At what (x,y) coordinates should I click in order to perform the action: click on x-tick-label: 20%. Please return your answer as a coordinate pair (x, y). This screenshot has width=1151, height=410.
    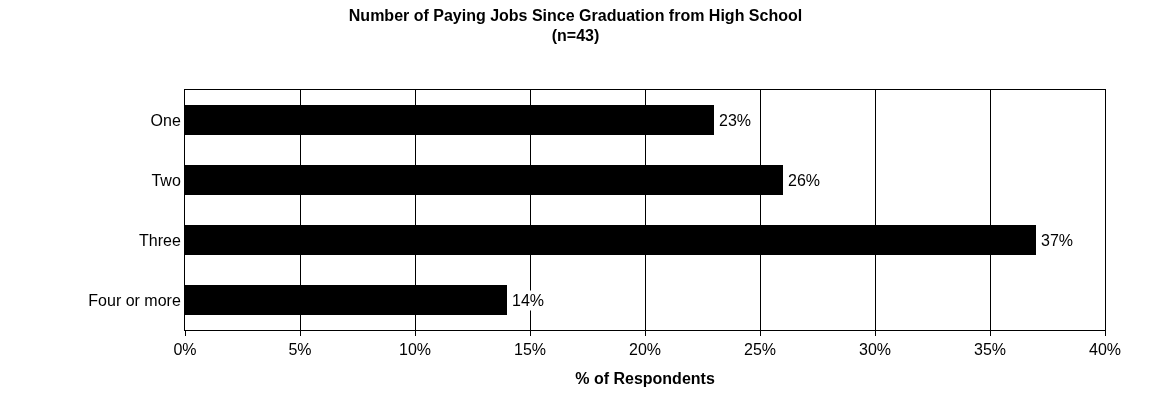
    Looking at the image, I should click on (645, 350).